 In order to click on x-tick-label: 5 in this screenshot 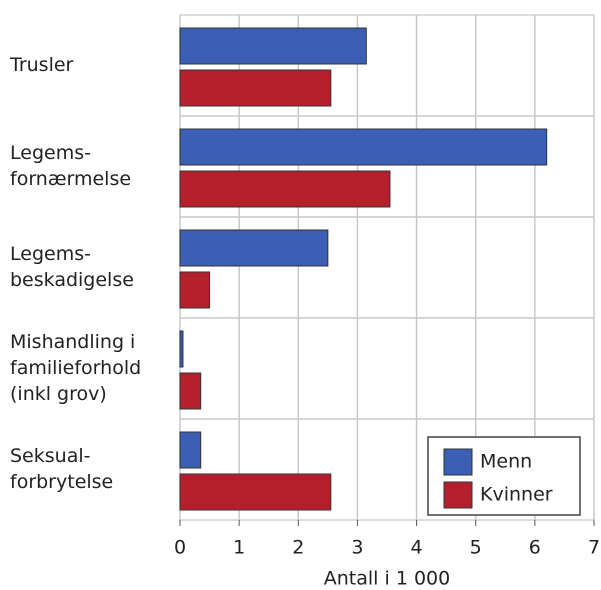, I will do `click(476, 548)`.